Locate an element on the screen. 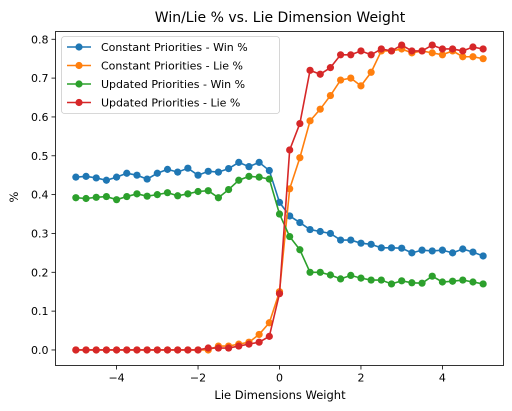  legend-label: Updated Priorities - Win % is located at coordinates (173, 84).